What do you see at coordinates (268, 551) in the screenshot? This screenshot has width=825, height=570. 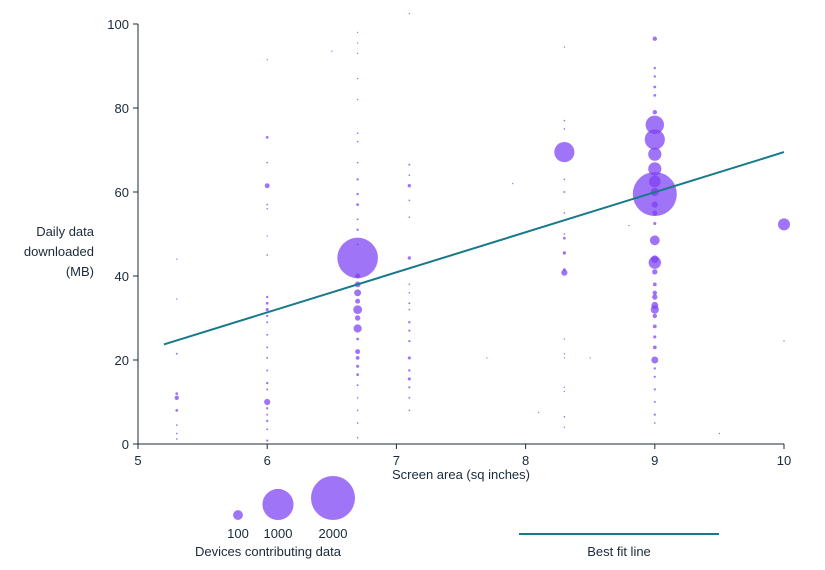 I see `size-legend-title: Devices contributing data` at bounding box center [268, 551].